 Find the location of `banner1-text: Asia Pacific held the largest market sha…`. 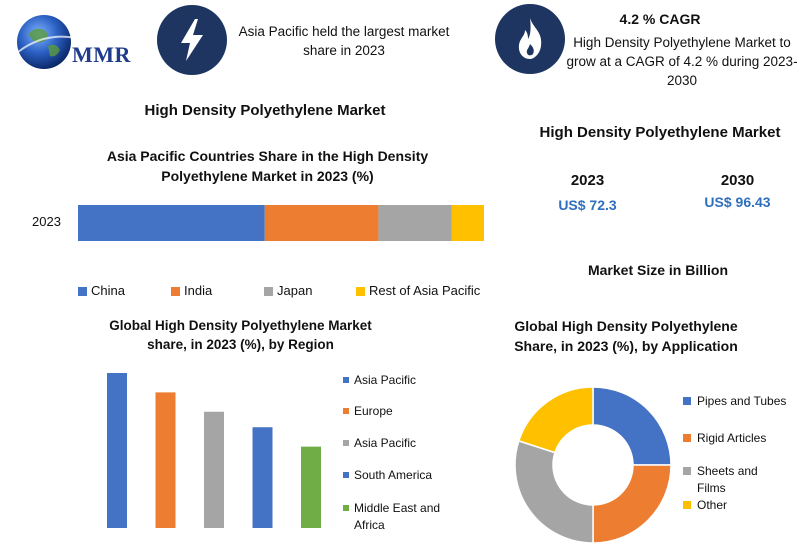

banner1-text: Asia Pacific held the largest market sha… is located at coordinates (344, 41).